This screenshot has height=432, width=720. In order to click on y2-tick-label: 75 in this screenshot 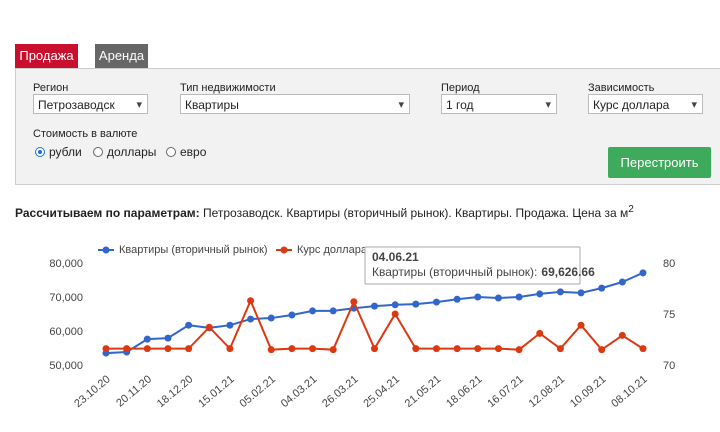, I will do `click(669, 315)`.